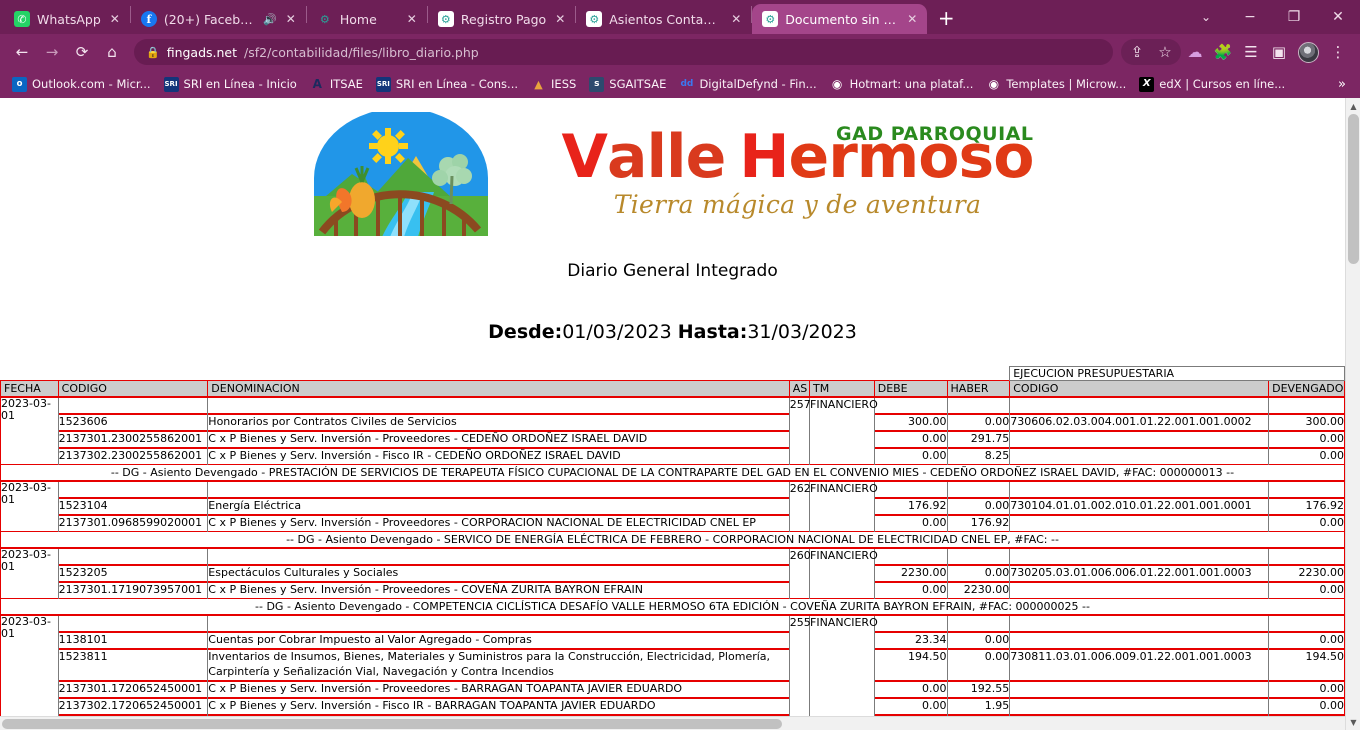  Describe the element at coordinates (978, 706) in the screenshot. I see `ledger-cell: 1.95` at that location.